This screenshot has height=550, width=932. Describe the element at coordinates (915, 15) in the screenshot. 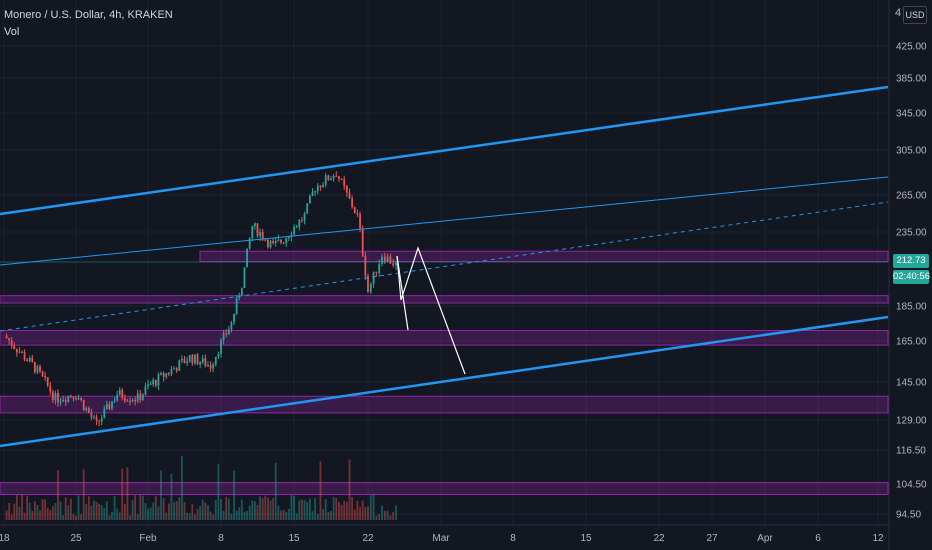

I see `currency-button: USD` at that location.